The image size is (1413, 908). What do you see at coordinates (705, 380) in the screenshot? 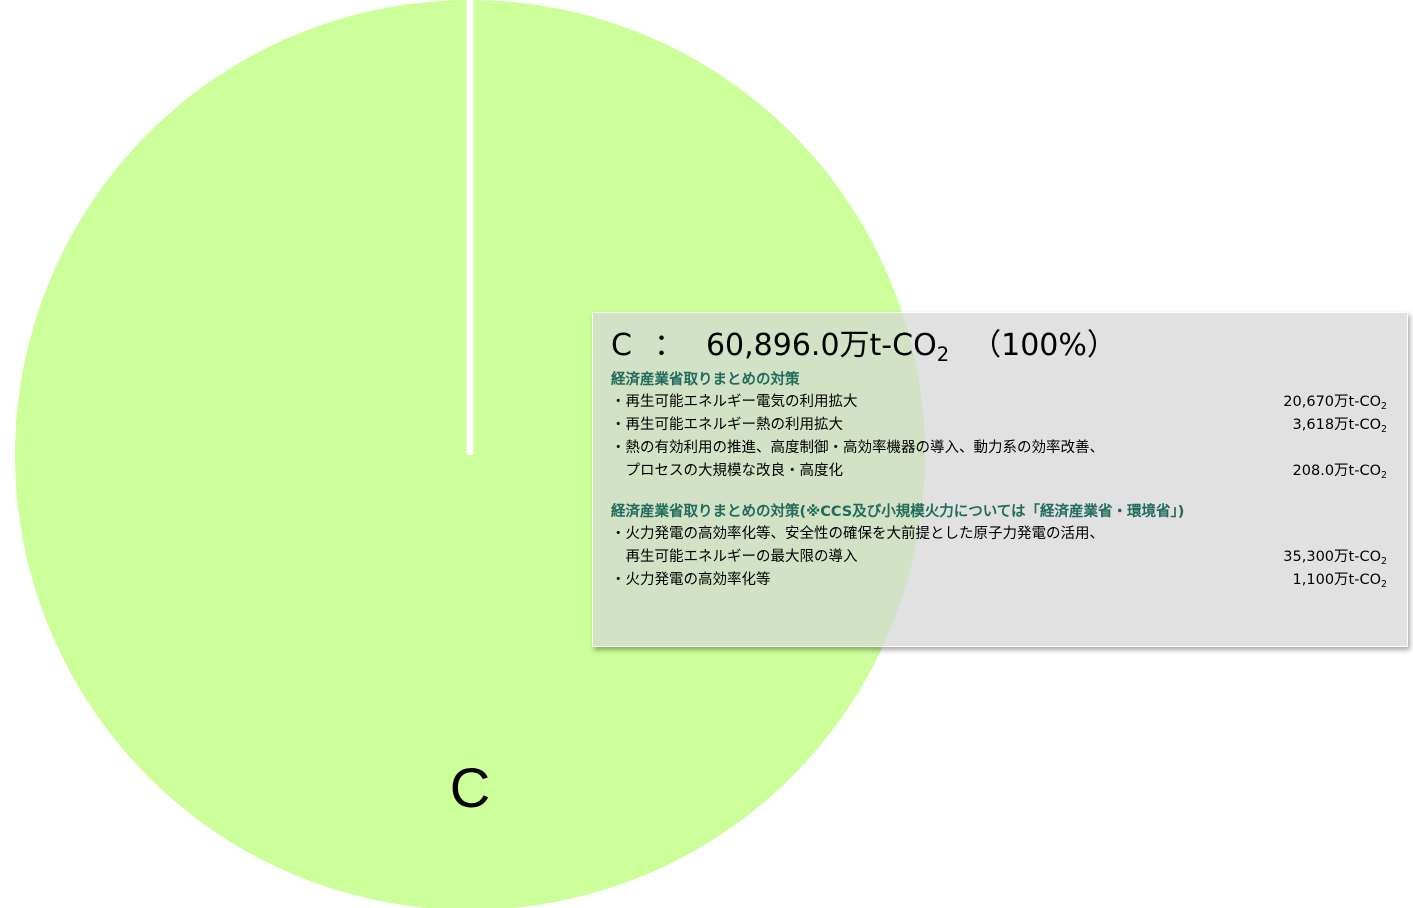
I see `tooltip-section-title: 経済産業省取りまとめの対策` at bounding box center [705, 380].